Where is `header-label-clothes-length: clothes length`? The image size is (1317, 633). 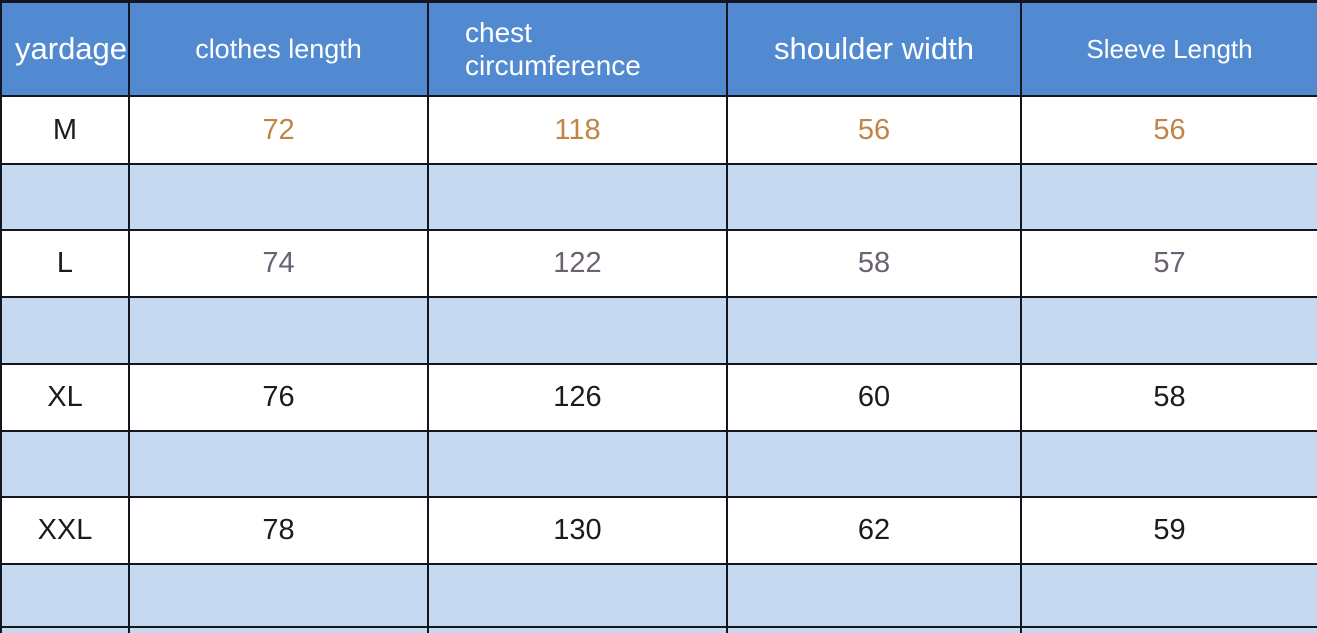
header-label-clothes-length: clothes length is located at coordinates (278, 48).